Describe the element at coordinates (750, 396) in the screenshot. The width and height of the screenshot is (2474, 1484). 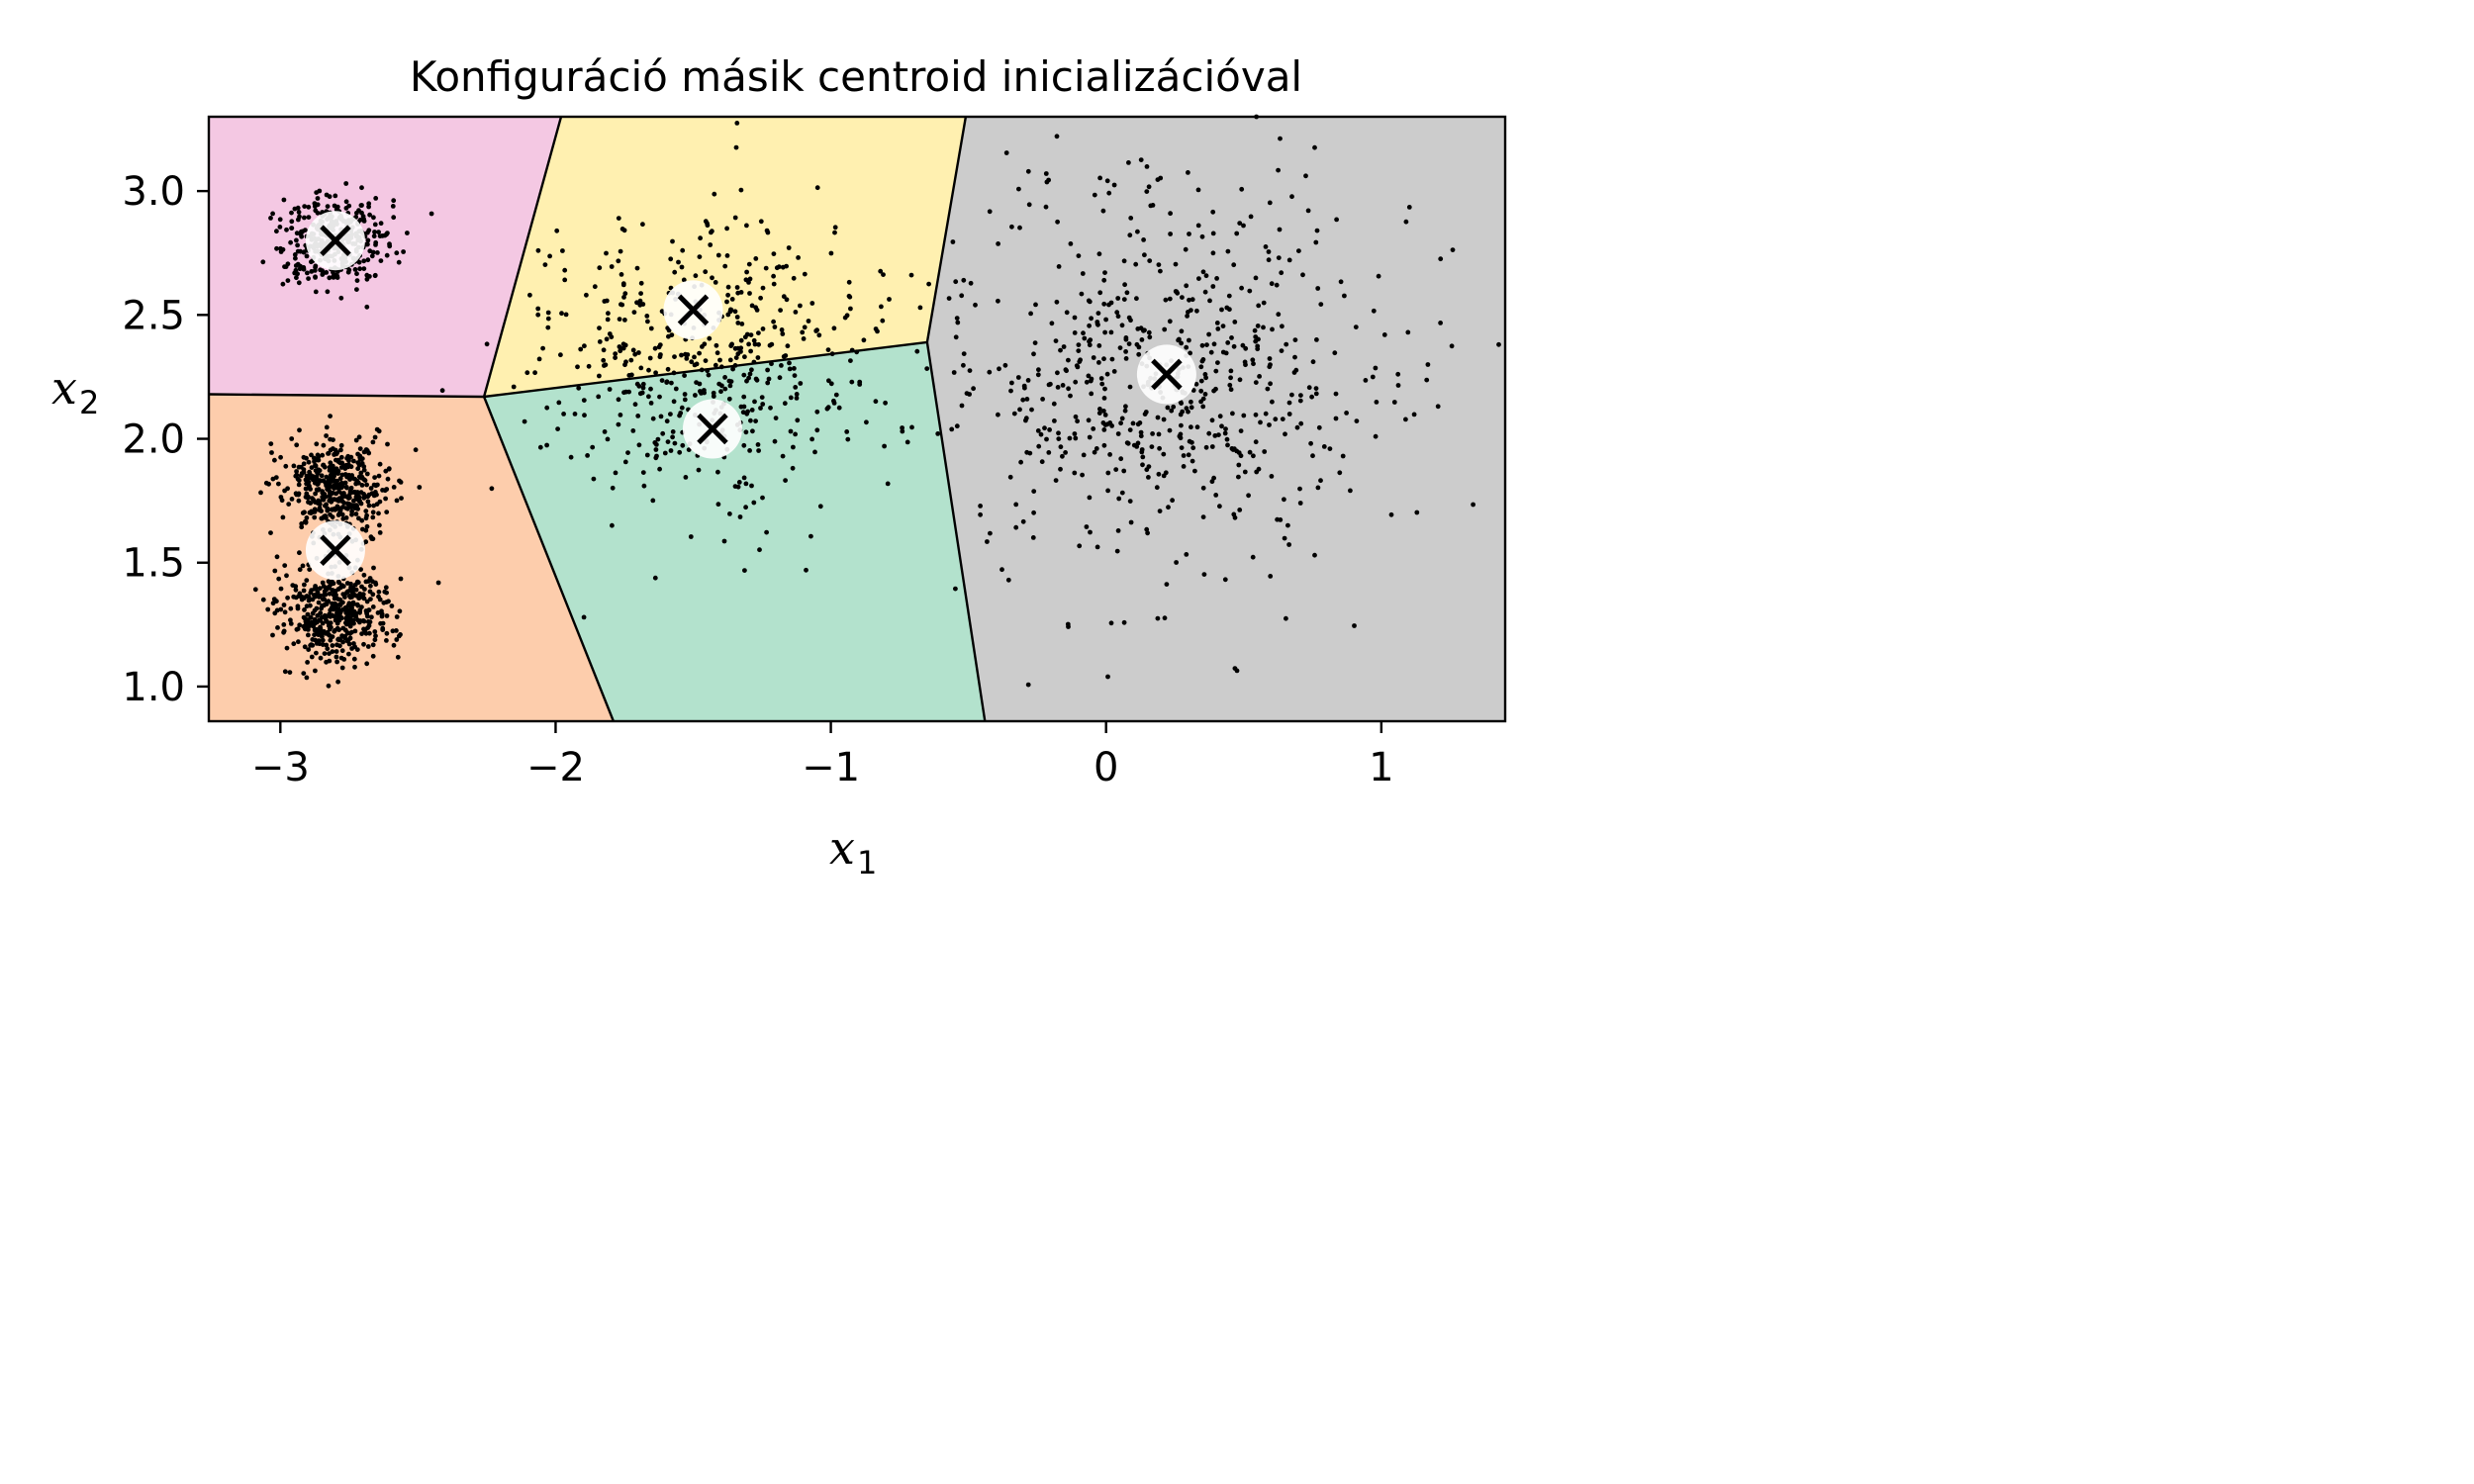
I see `centroid-markers` at that location.